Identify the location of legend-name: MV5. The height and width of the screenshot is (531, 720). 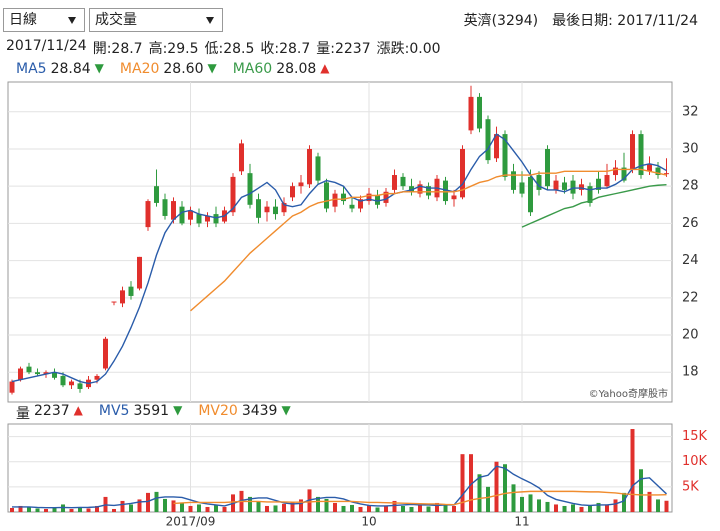
(114, 411).